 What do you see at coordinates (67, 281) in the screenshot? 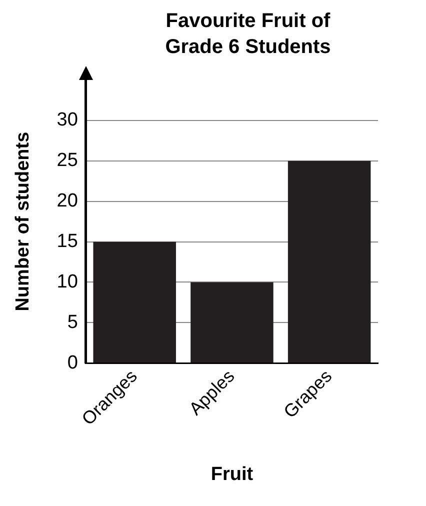
I see `y-tick-label: 10` at bounding box center [67, 281].